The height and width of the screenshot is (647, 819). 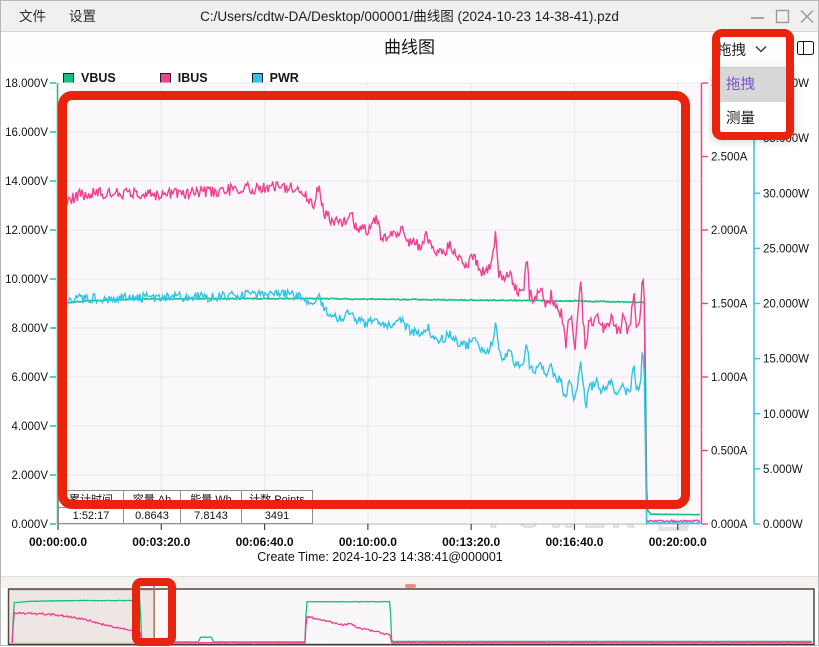 I want to click on maximize-icon, so click(x=782, y=16).